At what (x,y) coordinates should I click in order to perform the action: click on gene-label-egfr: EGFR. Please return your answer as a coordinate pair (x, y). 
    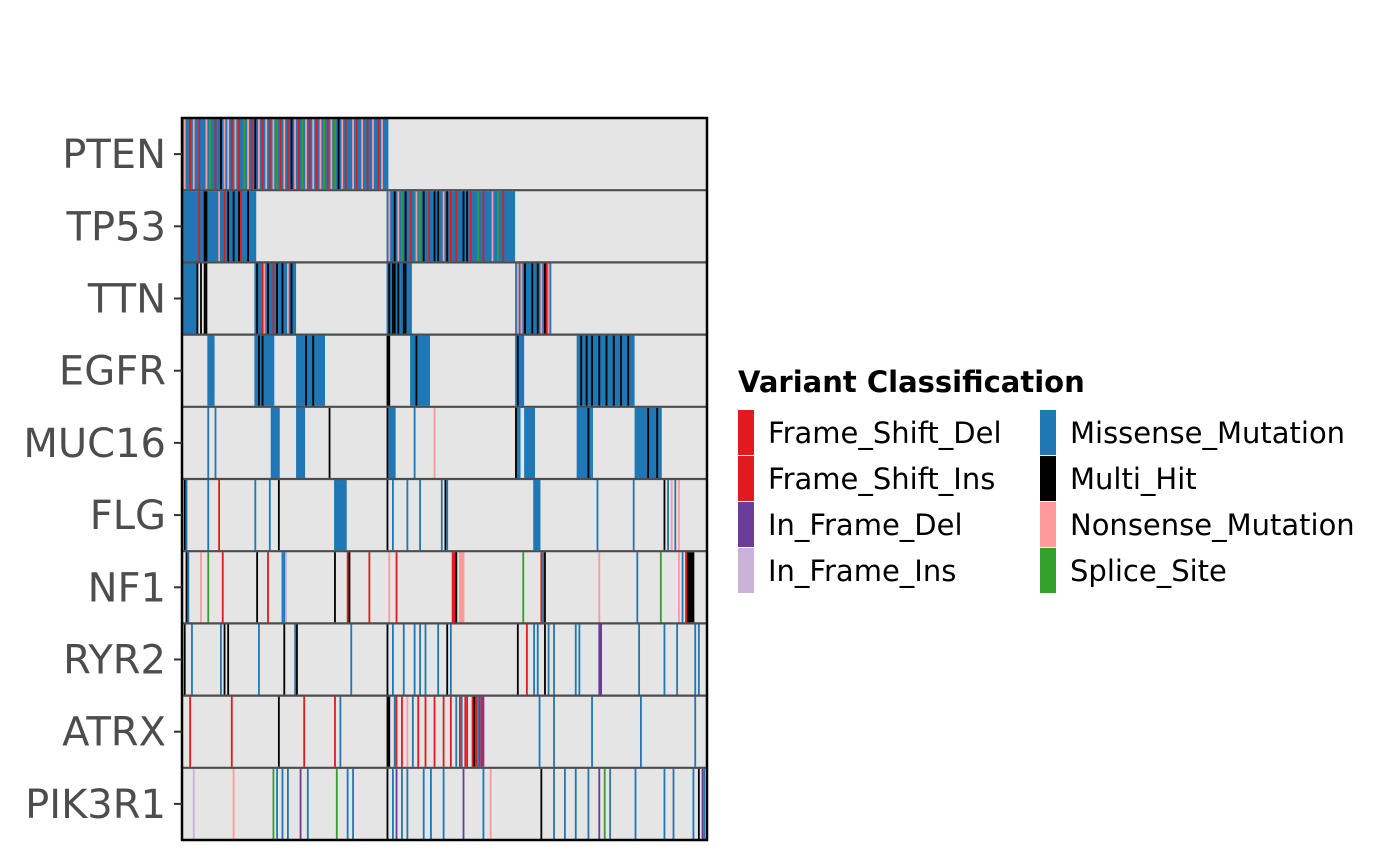
    Looking at the image, I should click on (112, 372).